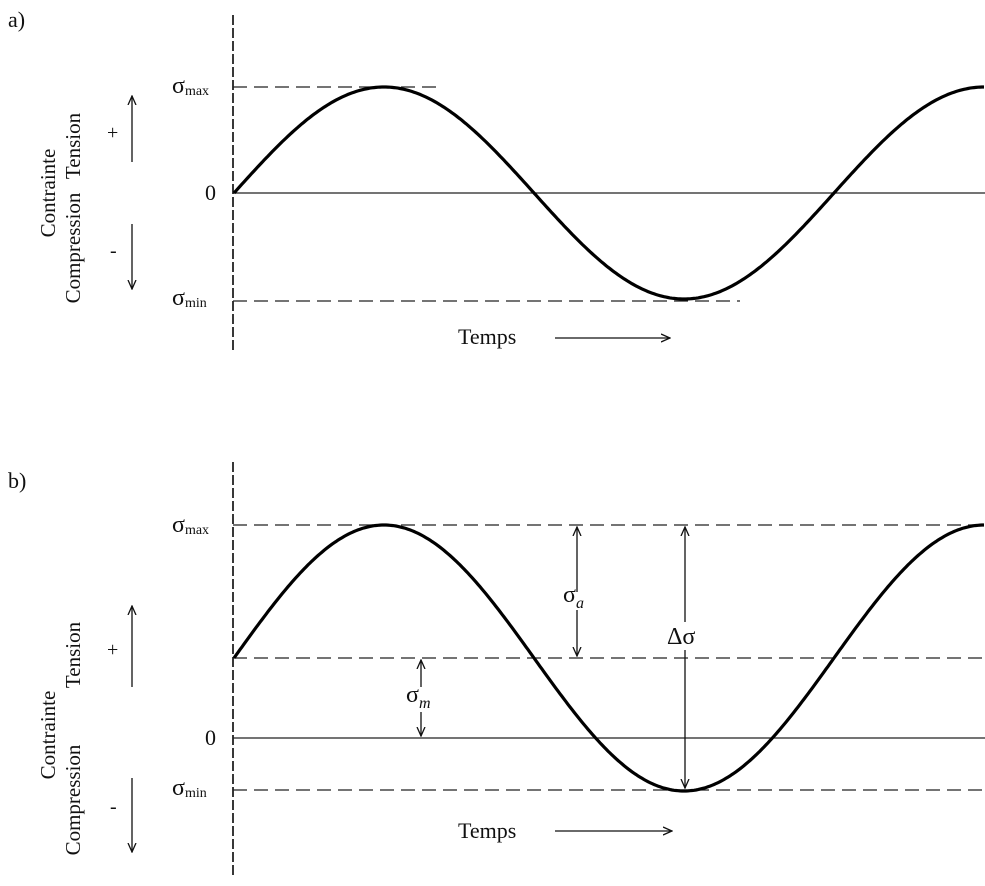 The image size is (985, 886). Describe the element at coordinates (210, 192) in the screenshot. I see `panel-a-zero-label: 0` at that location.